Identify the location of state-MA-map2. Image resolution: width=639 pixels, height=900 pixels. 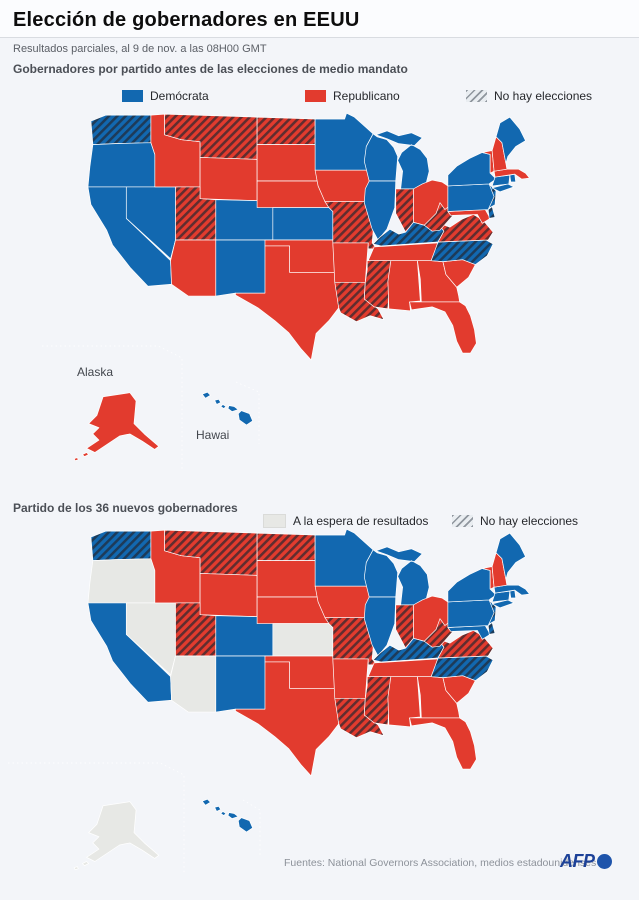
(511, 590).